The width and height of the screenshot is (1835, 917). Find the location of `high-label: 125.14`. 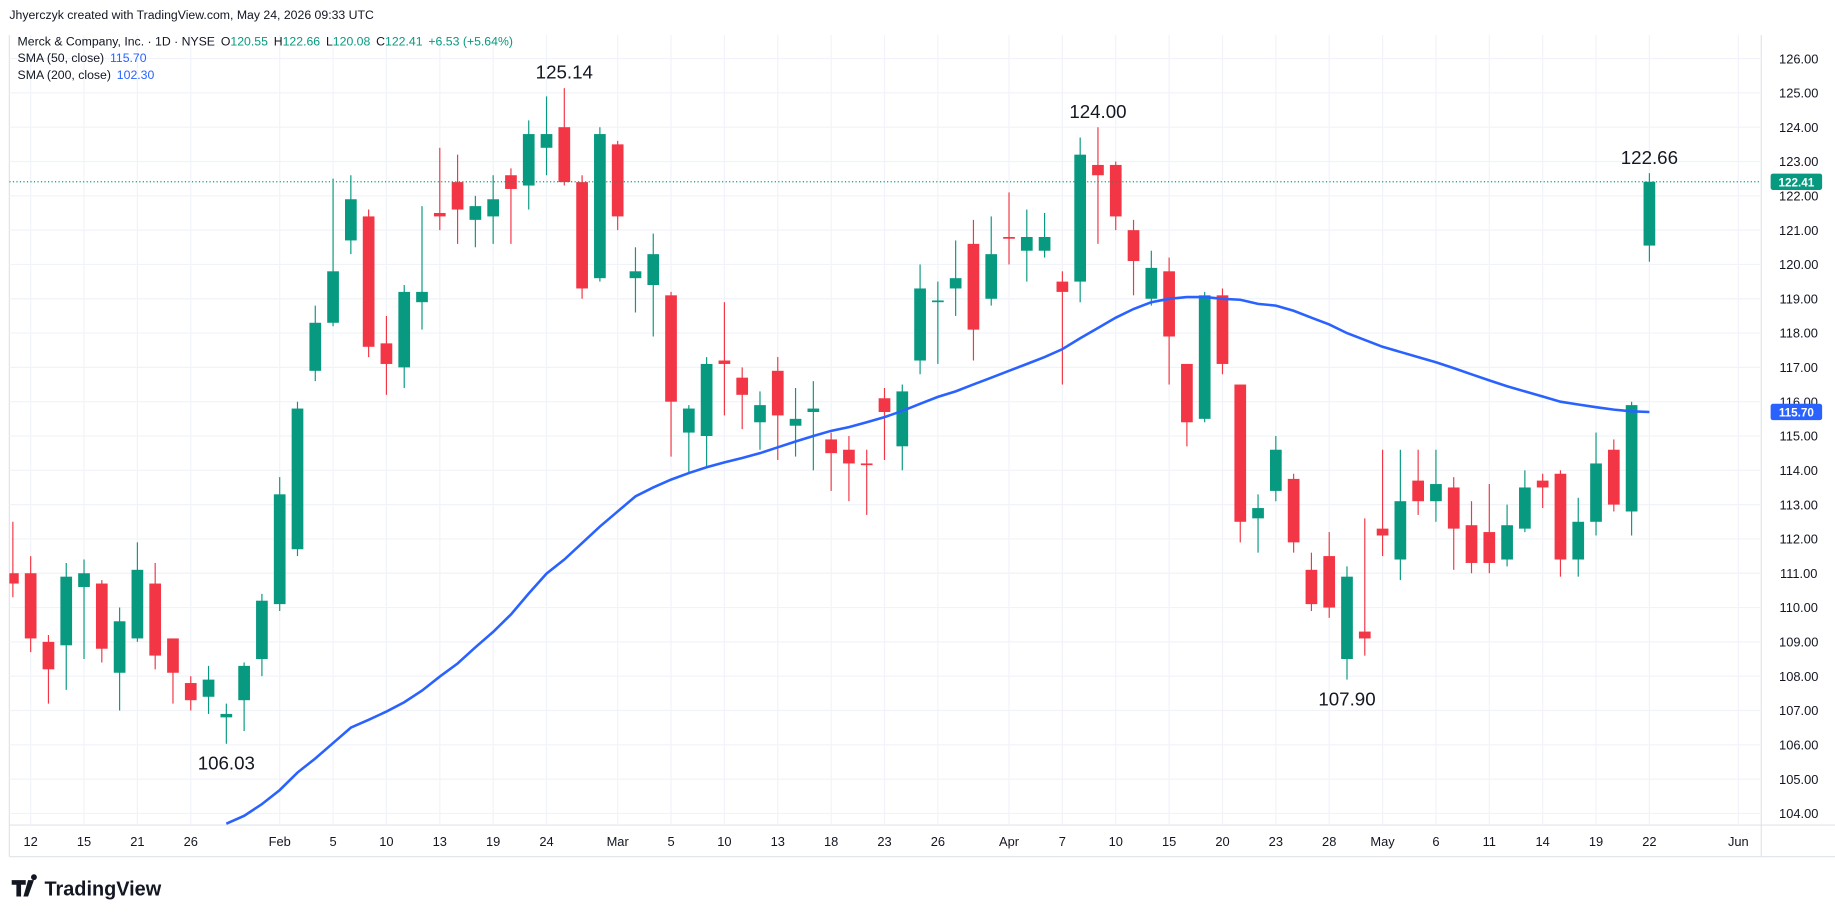

high-label: 125.14 is located at coordinates (564, 72).